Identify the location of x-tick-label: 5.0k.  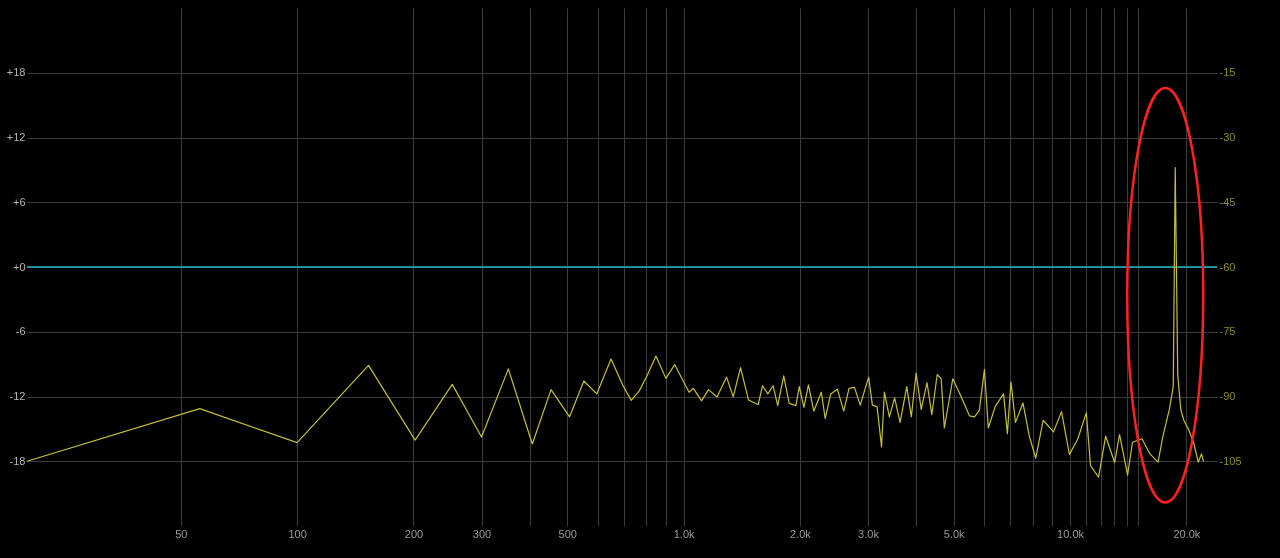
(954, 533).